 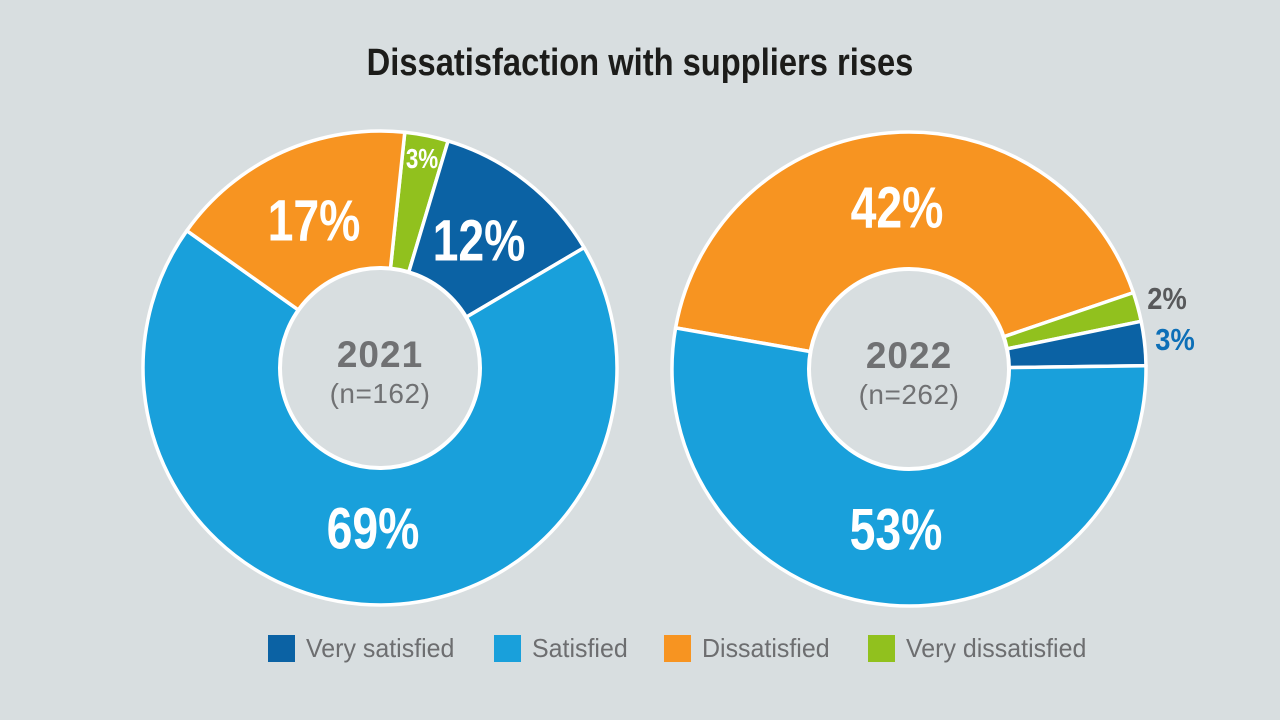 What do you see at coordinates (640, 63) in the screenshot?
I see `chart-title: Dissatisfaction with suppliers rises` at bounding box center [640, 63].